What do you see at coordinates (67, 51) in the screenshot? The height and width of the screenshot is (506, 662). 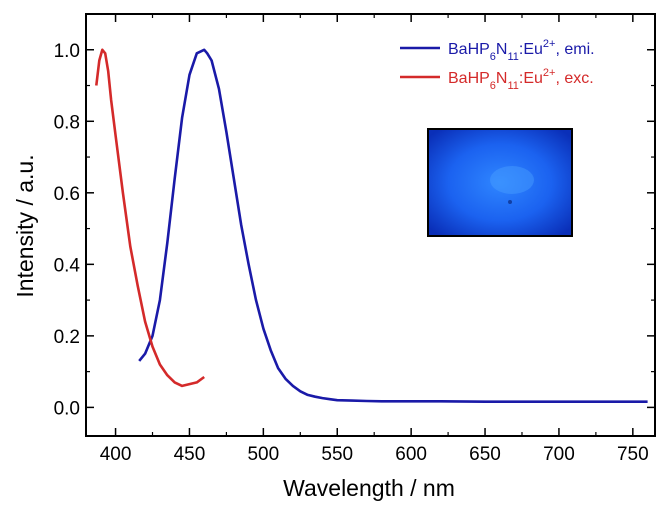 I see `y-tick-label: 1.0` at bounding box center [67, 51].